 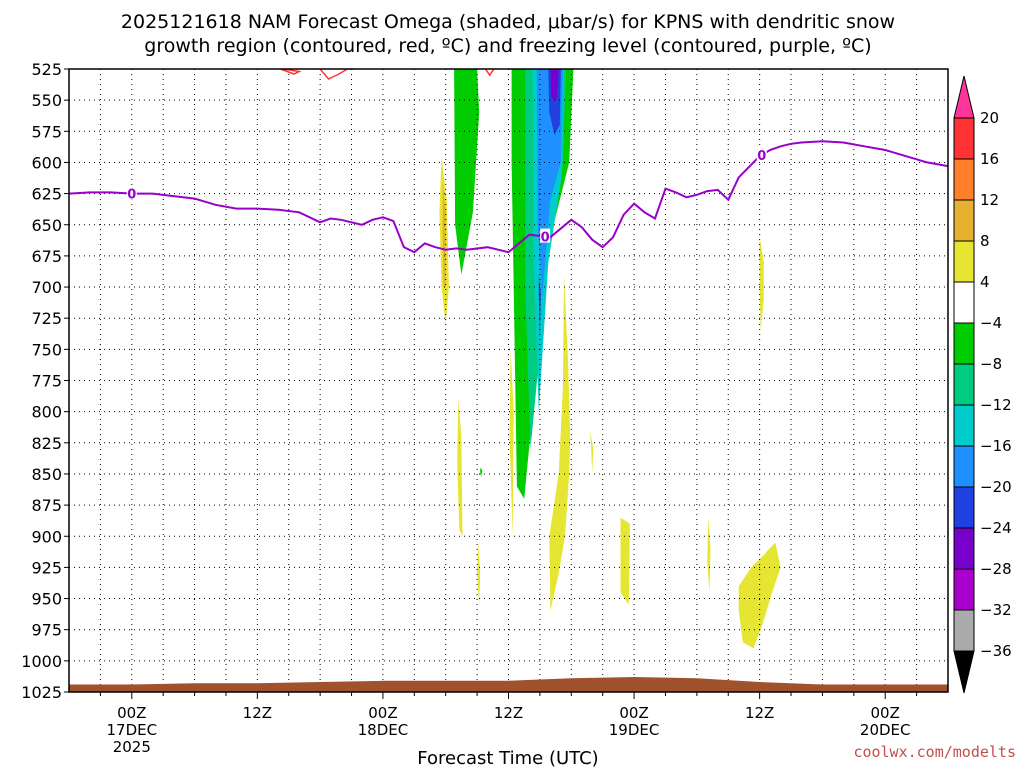 I want to click on y-tick-label: 550, so click(x=46, y=100).